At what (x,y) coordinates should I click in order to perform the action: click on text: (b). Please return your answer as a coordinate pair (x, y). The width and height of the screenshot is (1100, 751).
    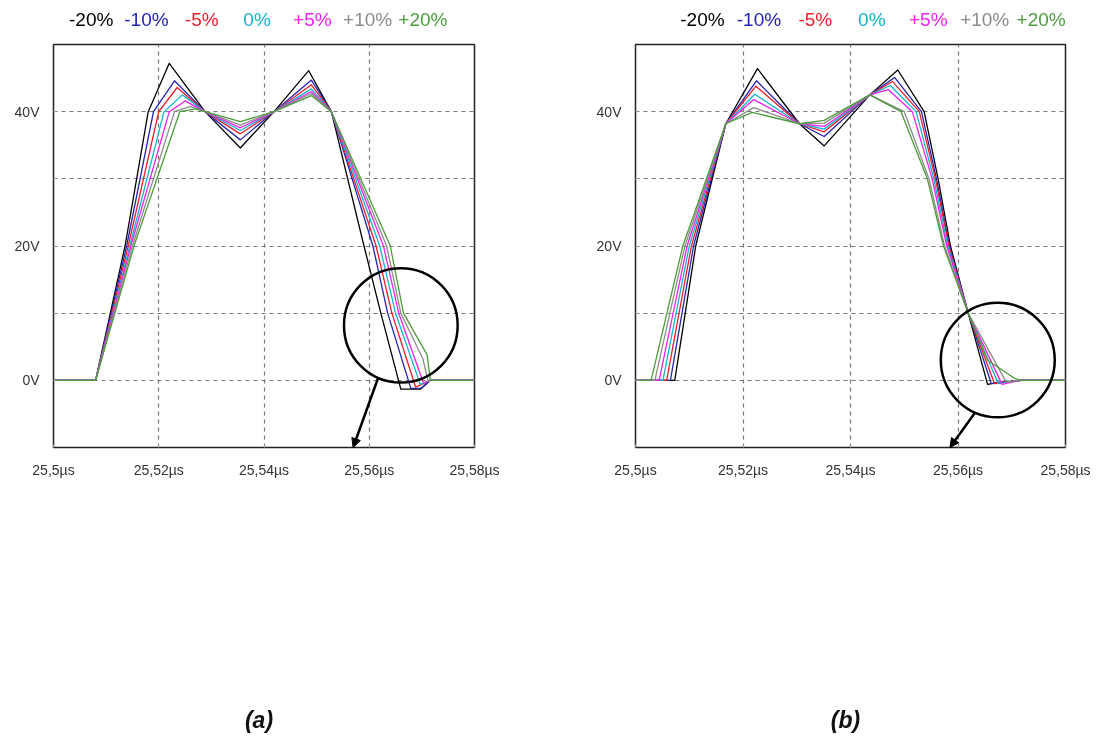
    Looking at the image, I should click on (845, 719).